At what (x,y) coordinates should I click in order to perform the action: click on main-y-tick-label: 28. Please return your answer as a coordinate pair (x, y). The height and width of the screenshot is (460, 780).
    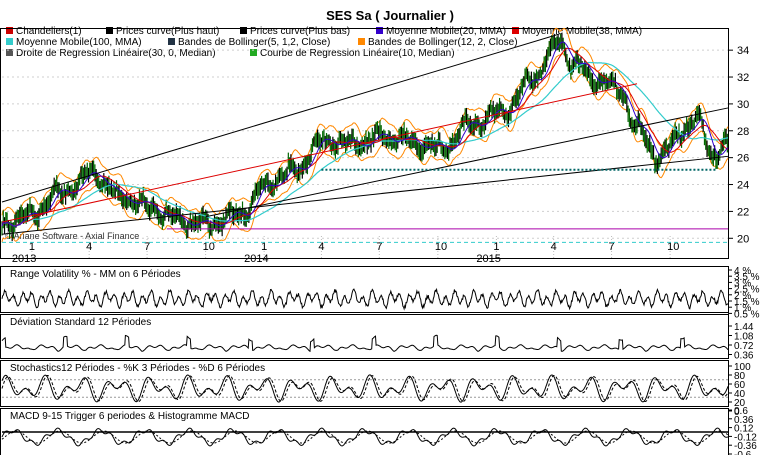
    Looking at the image, I should click on (743, 132).